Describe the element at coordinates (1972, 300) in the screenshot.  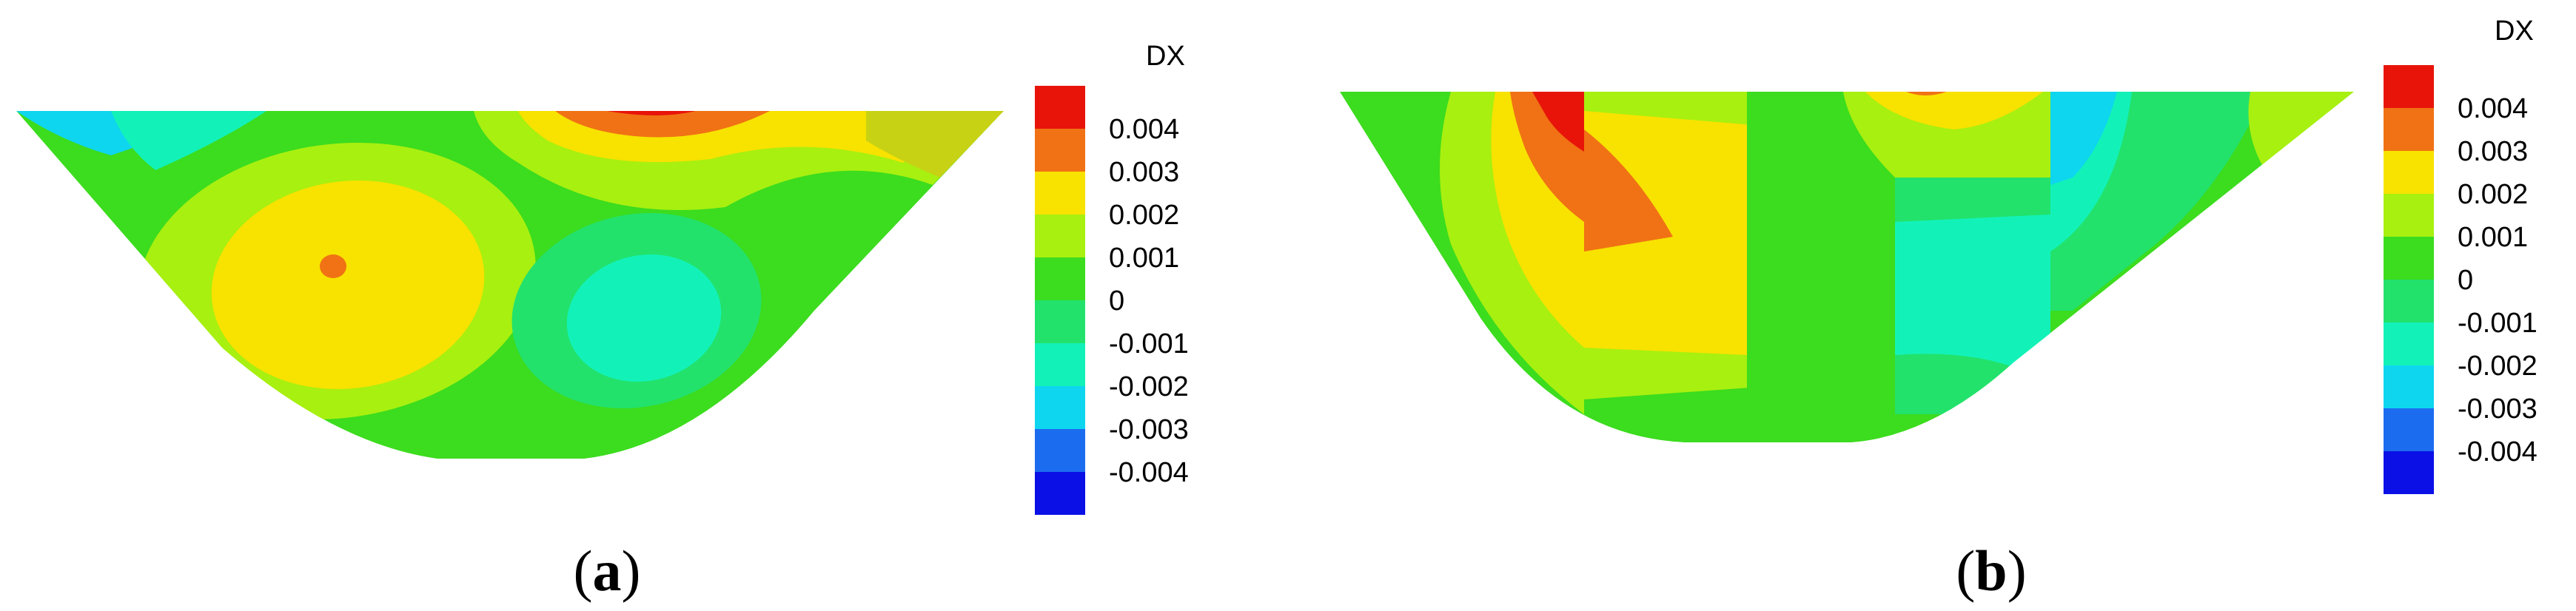
I see `contour-b-teal-block` at that location.